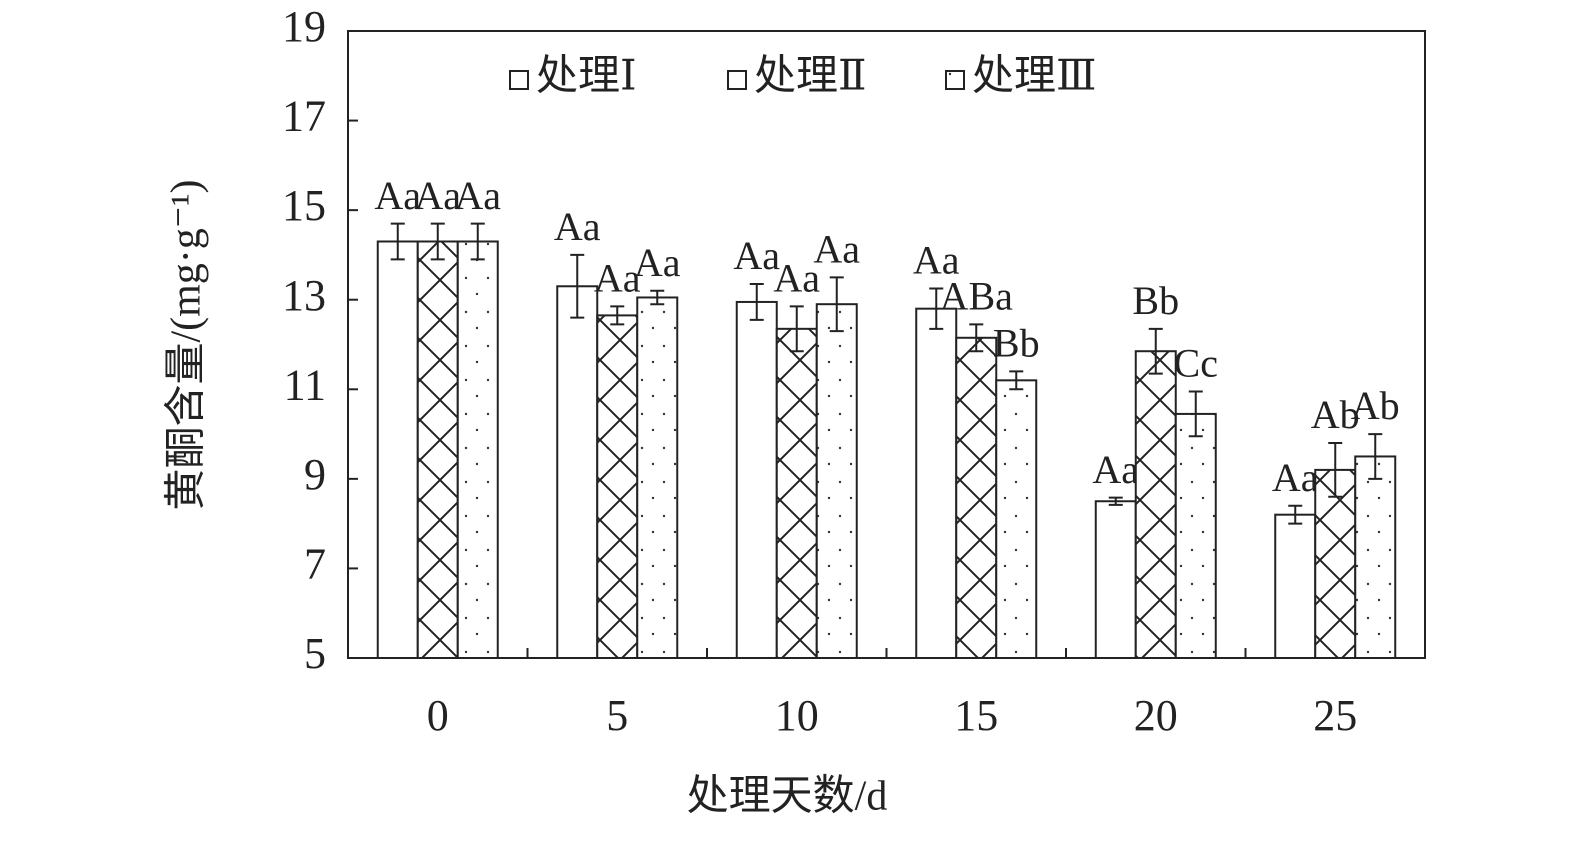  Describe the element at coordinates (1034, 77) in the screenshot. I see `legend-label: 处理Ⅲ` at that location.